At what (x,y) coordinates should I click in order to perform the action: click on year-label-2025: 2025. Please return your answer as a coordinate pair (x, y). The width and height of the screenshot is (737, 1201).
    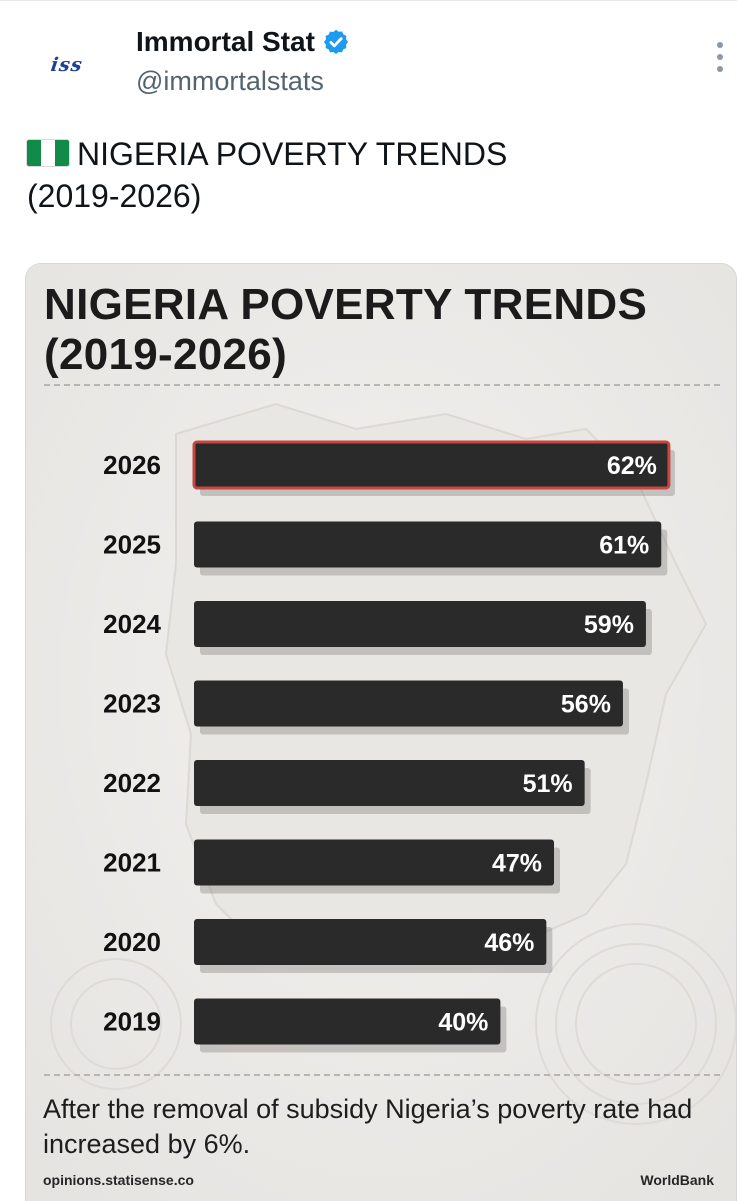
    Looking at the image, I should click on (132, 545).